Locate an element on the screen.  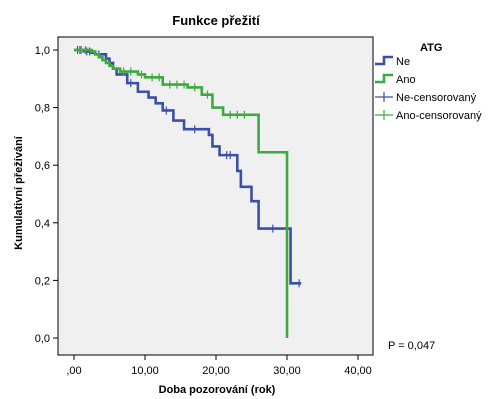
x-axis-label: Doba pozorování (rok) is located at coordinates (217, 390).